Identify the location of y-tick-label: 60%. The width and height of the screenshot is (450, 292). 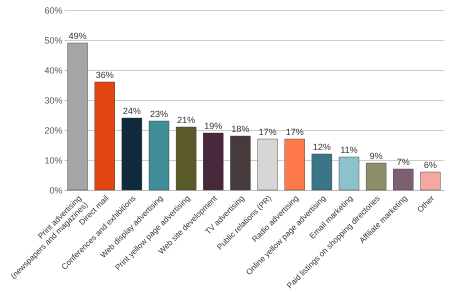
(53, 11).